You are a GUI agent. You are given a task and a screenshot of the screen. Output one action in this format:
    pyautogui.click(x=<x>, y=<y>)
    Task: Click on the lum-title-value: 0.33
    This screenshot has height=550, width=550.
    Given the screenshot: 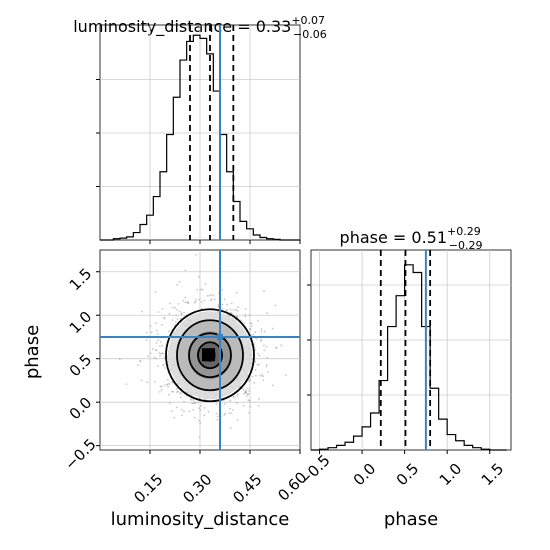 What is the action you would take?
    pyautogui.click(x=274, y=26)
    